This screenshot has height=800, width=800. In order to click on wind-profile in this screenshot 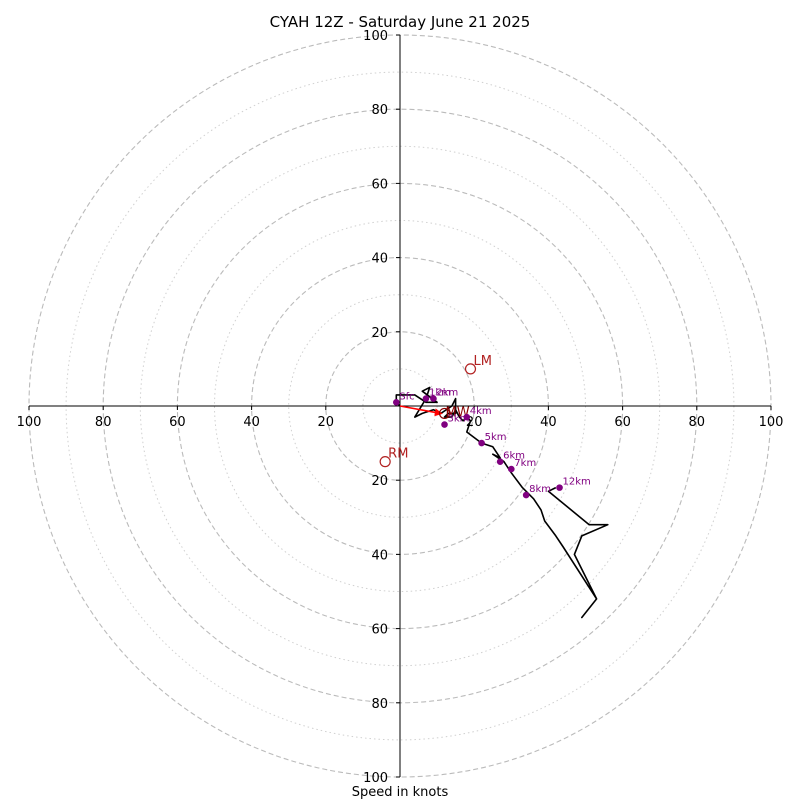, I will do `click(502, 502)`.